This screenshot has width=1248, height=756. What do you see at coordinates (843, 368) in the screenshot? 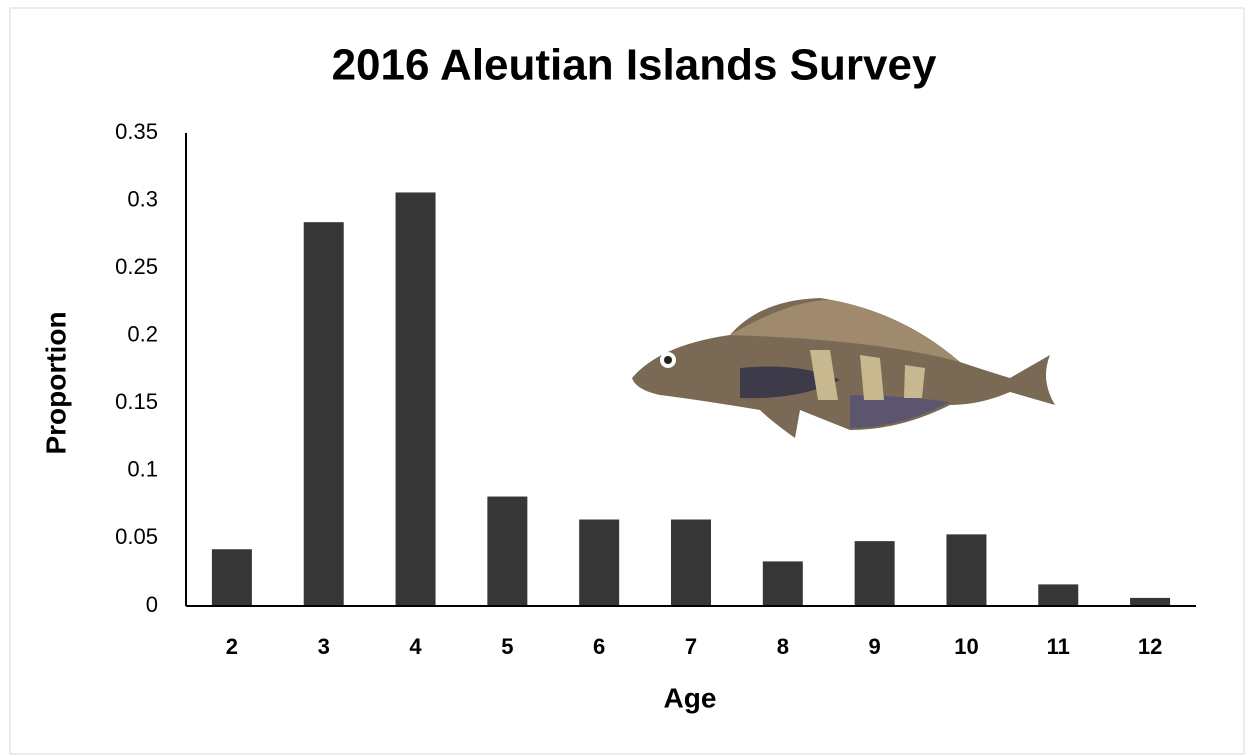
I see `fish-illustration` at bounding box center [843, 368].